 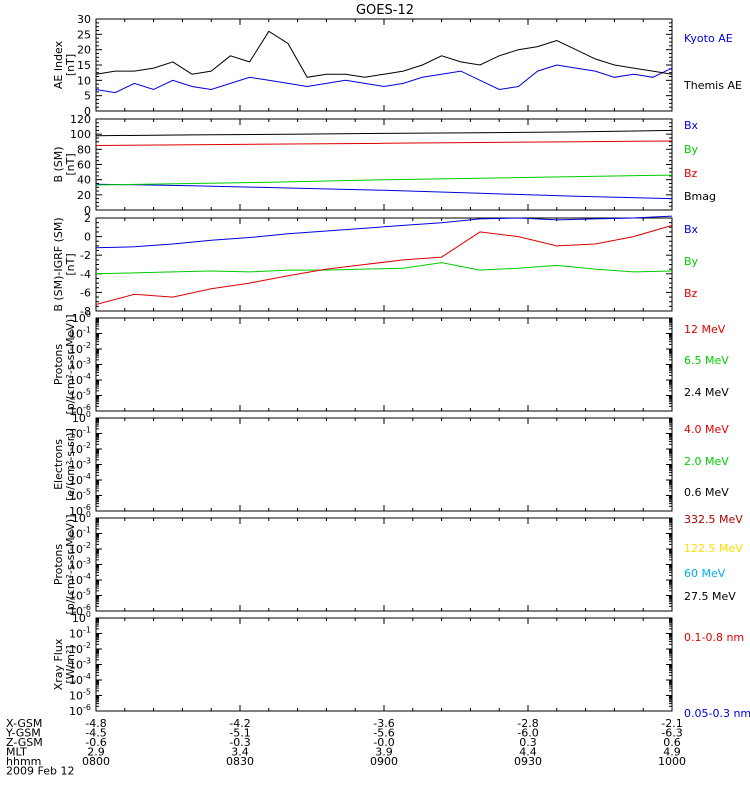 What do you see at coordinates (95, 733) in the screenshot?
I see `x-row-value: -4.5` at bounding box center [95, 733].